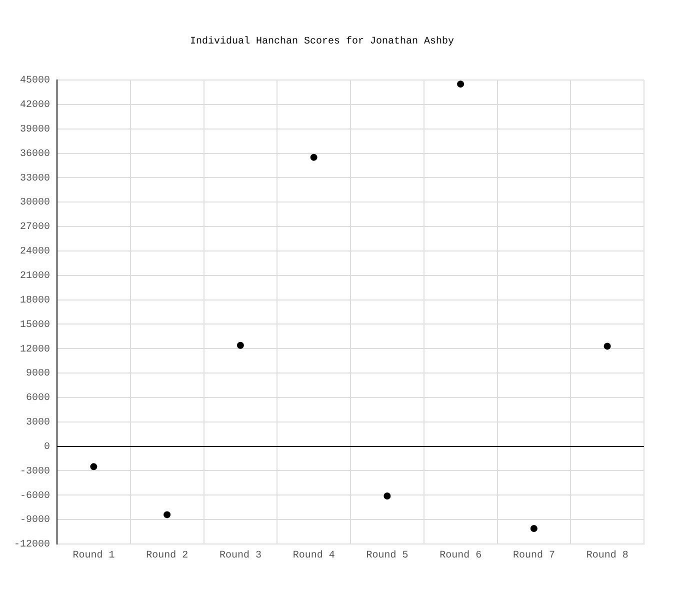  I want to click on y-tick-label: -9000, so click(35, 520).